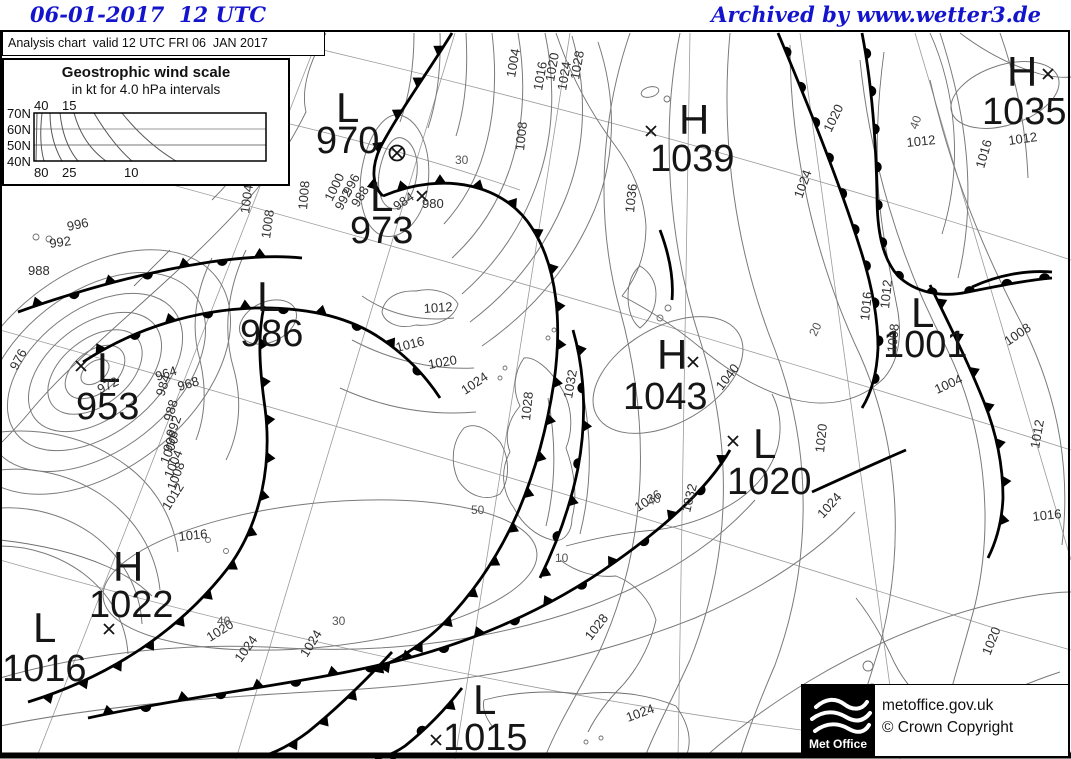  I want to click on pressure-center-letter-L1001: L, so click(922, 312).